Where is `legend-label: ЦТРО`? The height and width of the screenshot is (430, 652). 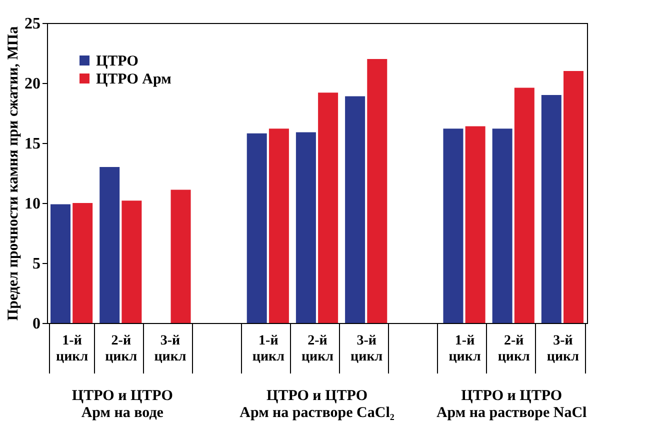 legend-label: ЦТРО is located at coordinates (117, 62).